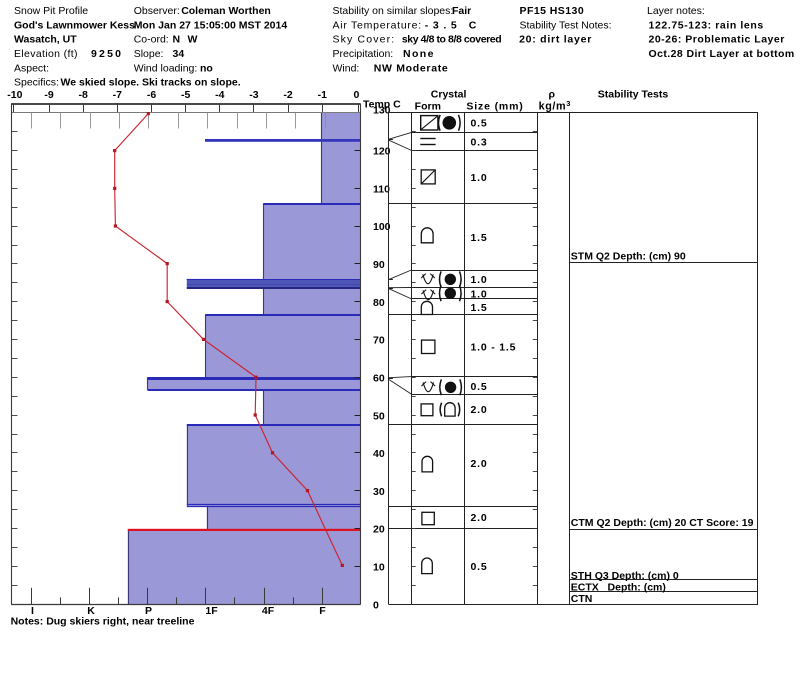 Image resolution: width=800 pixels, height=676 pixels. What do you see at coordinates (151, 95) in the screenshot?
I see `svg-text: -6` at bounding box center [151, 95].